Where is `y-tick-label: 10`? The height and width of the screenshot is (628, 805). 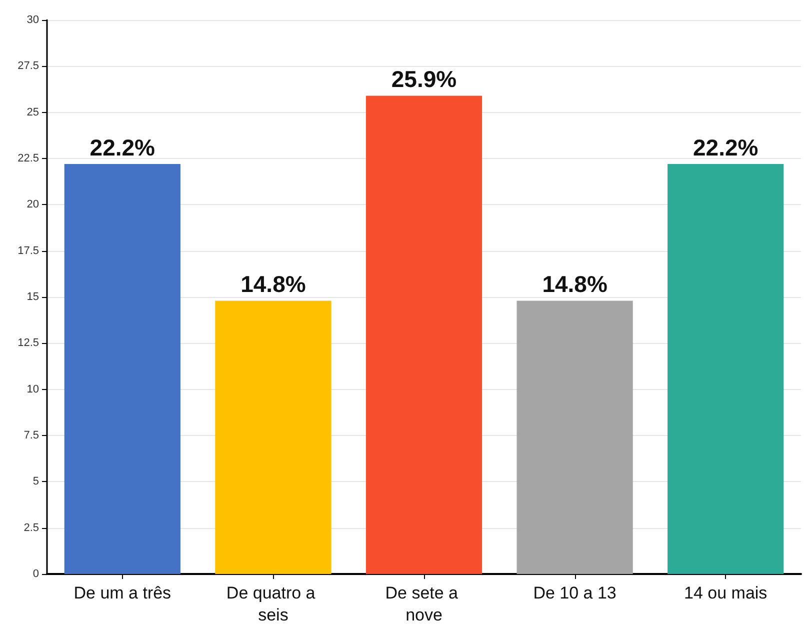
y-tick-label: 10 is located at coordinates (32, 389).